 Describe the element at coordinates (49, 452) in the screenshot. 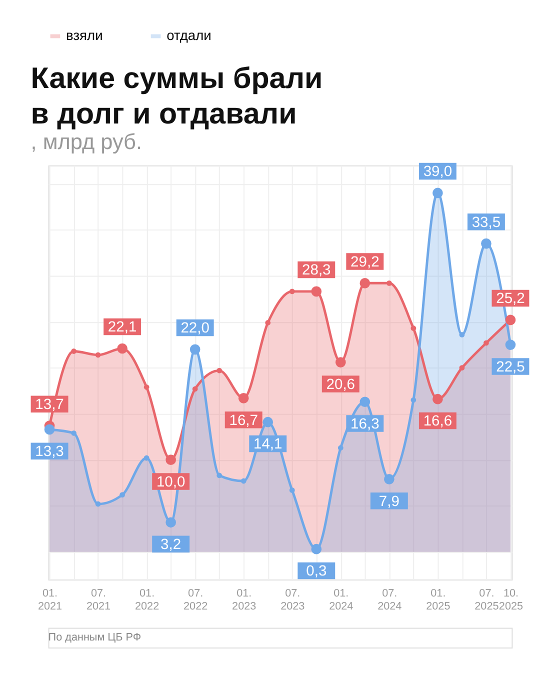

I see `data-label: 13,3` at that location.